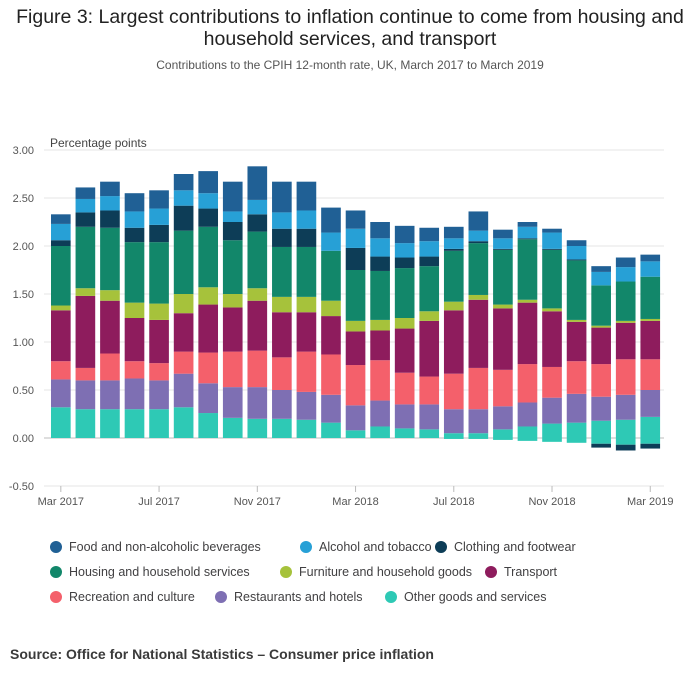 Image resolution: width=700 pixels, height=682 pixels. Describe the element at coordinates (98, 143) in the screenshot. I see `y-axis-label: Percentage points` at that location.